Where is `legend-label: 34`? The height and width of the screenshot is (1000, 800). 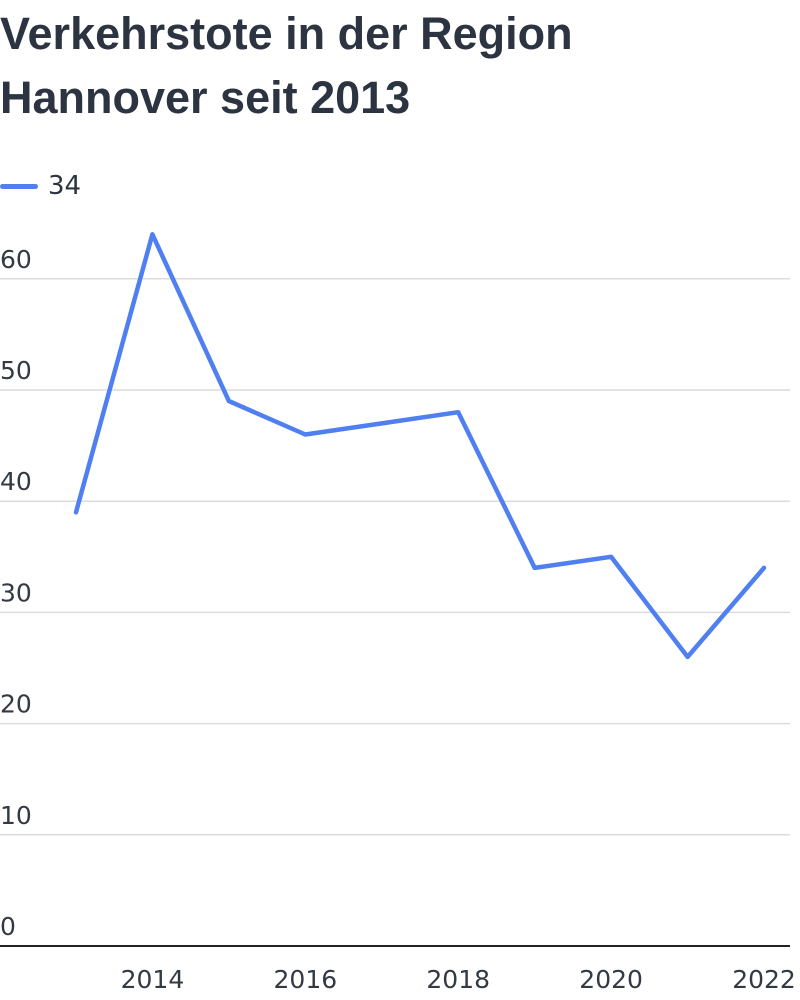
legend-label: 34 is located at coordinates (65, 186).